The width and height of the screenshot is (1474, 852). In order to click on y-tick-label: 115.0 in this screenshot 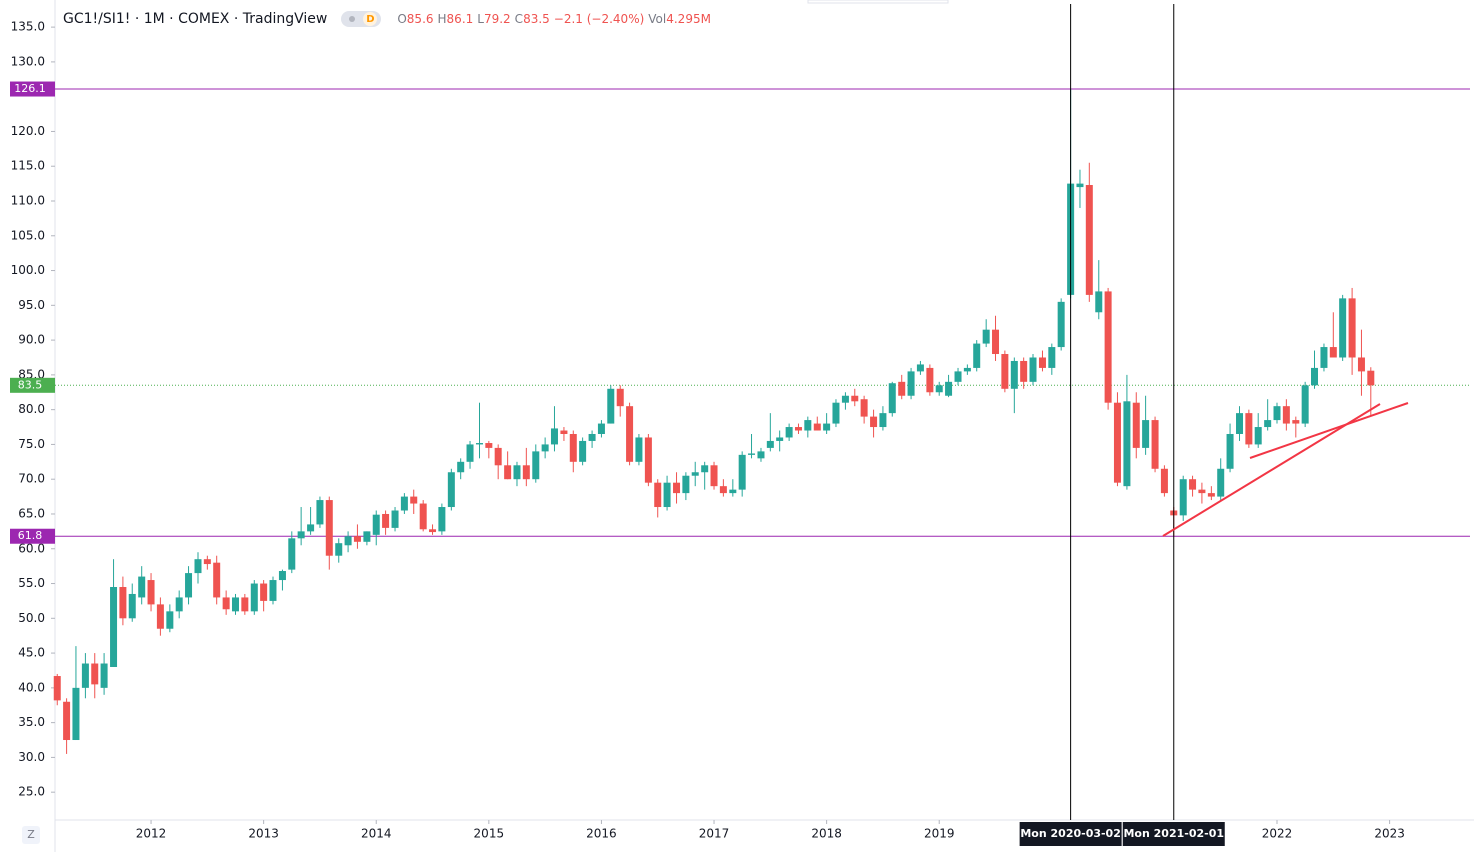, I will do `click(28, 166)`.